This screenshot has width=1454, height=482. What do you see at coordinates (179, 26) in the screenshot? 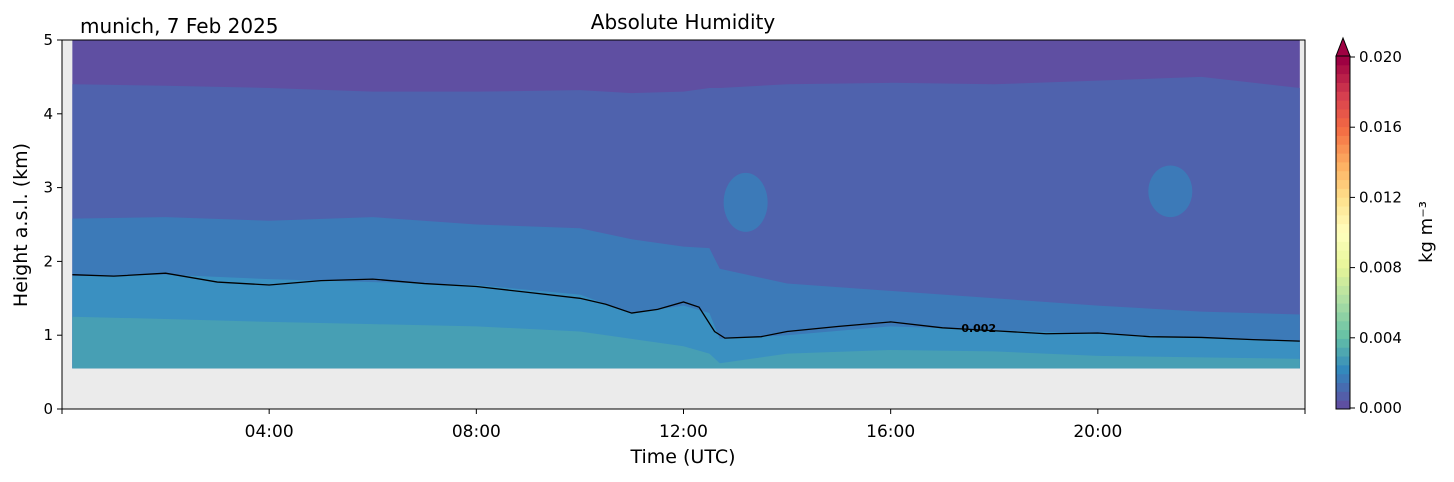
I see `location-date-label: munich, 7 Feb 2025` at bounding box center [179, 26].